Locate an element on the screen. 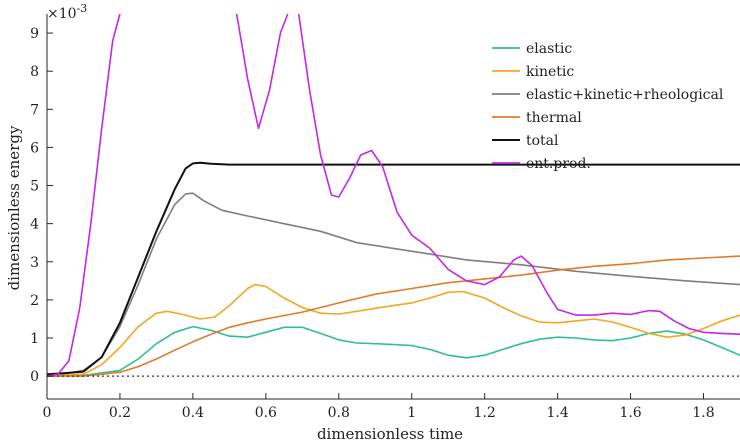  x-axis-title: dimensionless time is located at coordinates (390, 434).